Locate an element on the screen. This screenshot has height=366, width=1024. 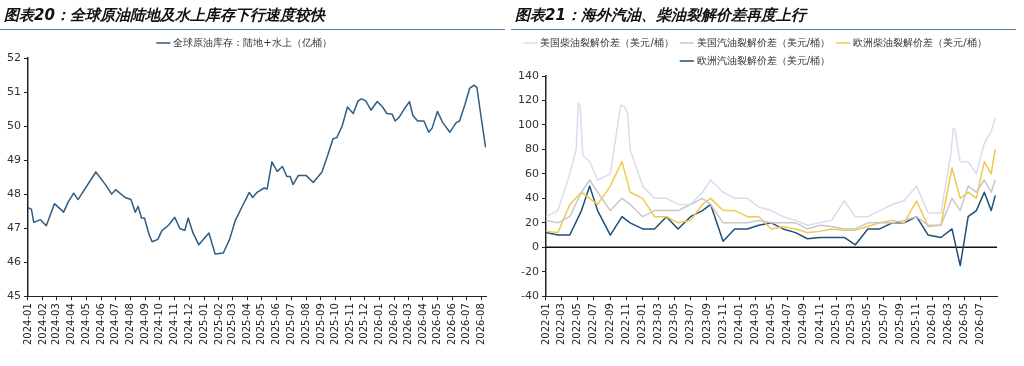
y-tick-label: 80 is located at coordinates (532, 149).